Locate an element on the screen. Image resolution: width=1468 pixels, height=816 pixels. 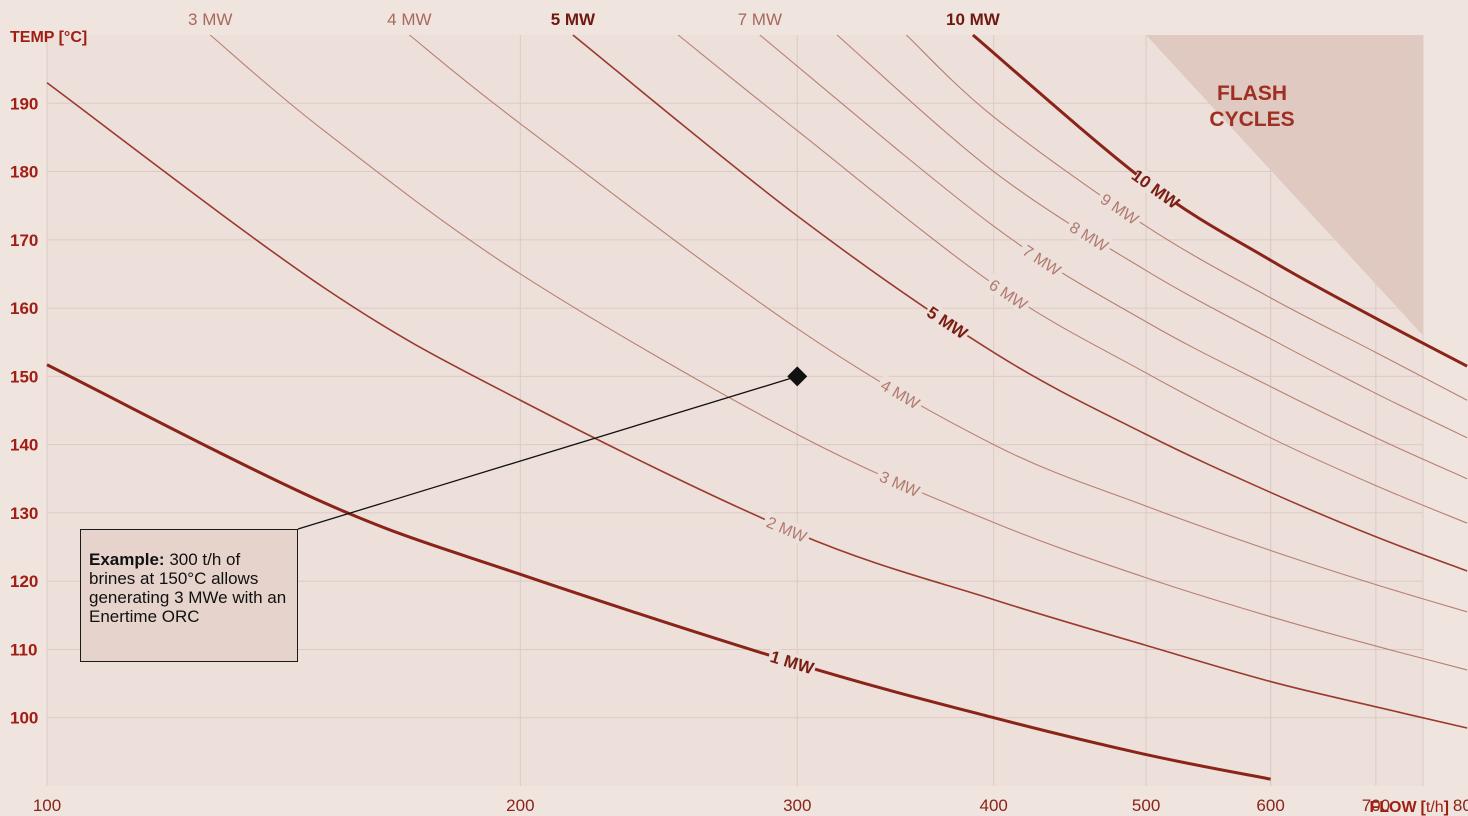
x-tick-label-100: 100 is located at coordinates (47, 805).